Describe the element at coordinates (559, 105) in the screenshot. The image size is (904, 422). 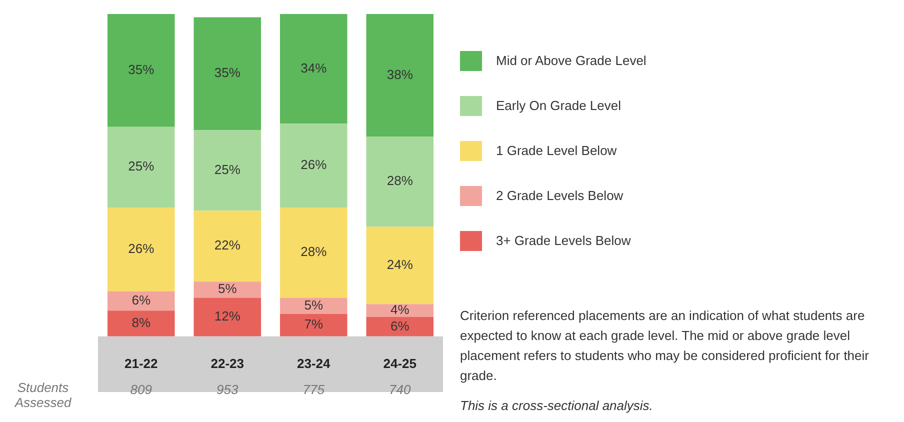
I see `legend-label: Early On Grade Level` at that location.